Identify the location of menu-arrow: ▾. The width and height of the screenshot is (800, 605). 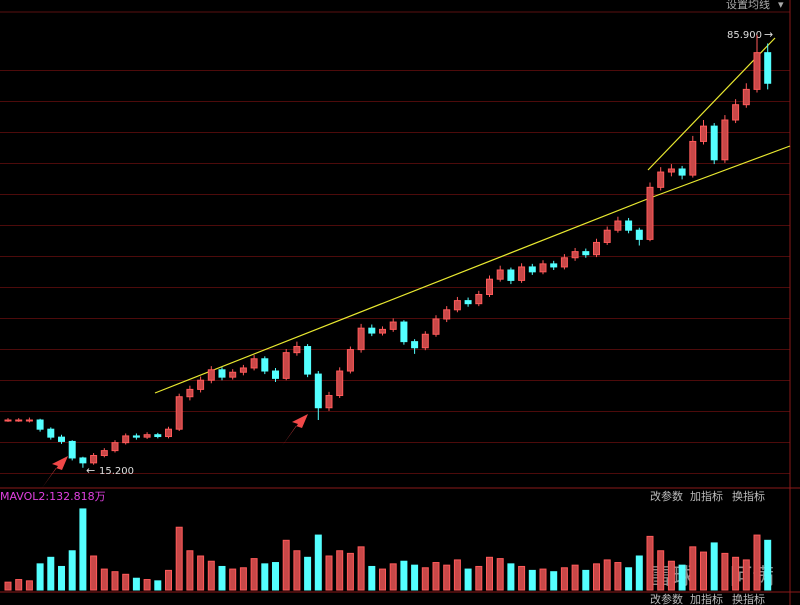
(781, 5).